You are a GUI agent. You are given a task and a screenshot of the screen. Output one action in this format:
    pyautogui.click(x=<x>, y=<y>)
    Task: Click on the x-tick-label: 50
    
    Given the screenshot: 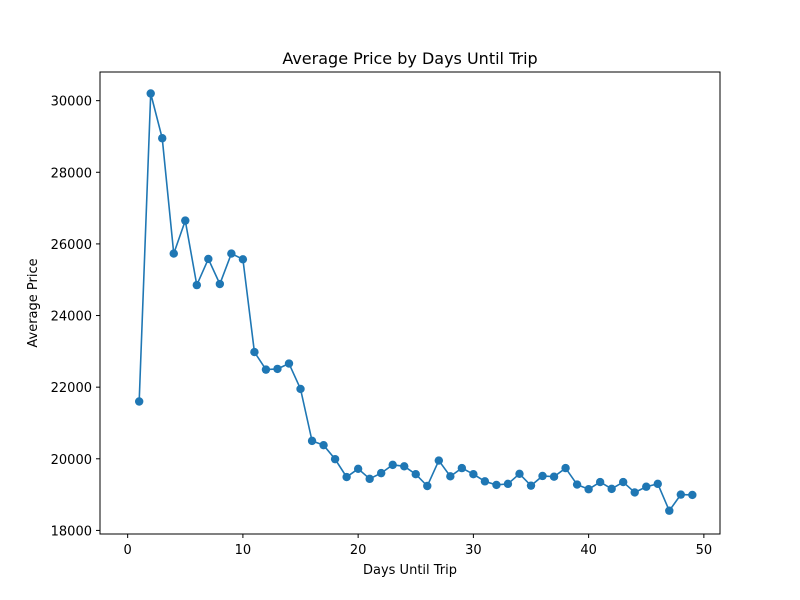 What is the action you would take?
    pyautogui.click(x=704, y=550)
    